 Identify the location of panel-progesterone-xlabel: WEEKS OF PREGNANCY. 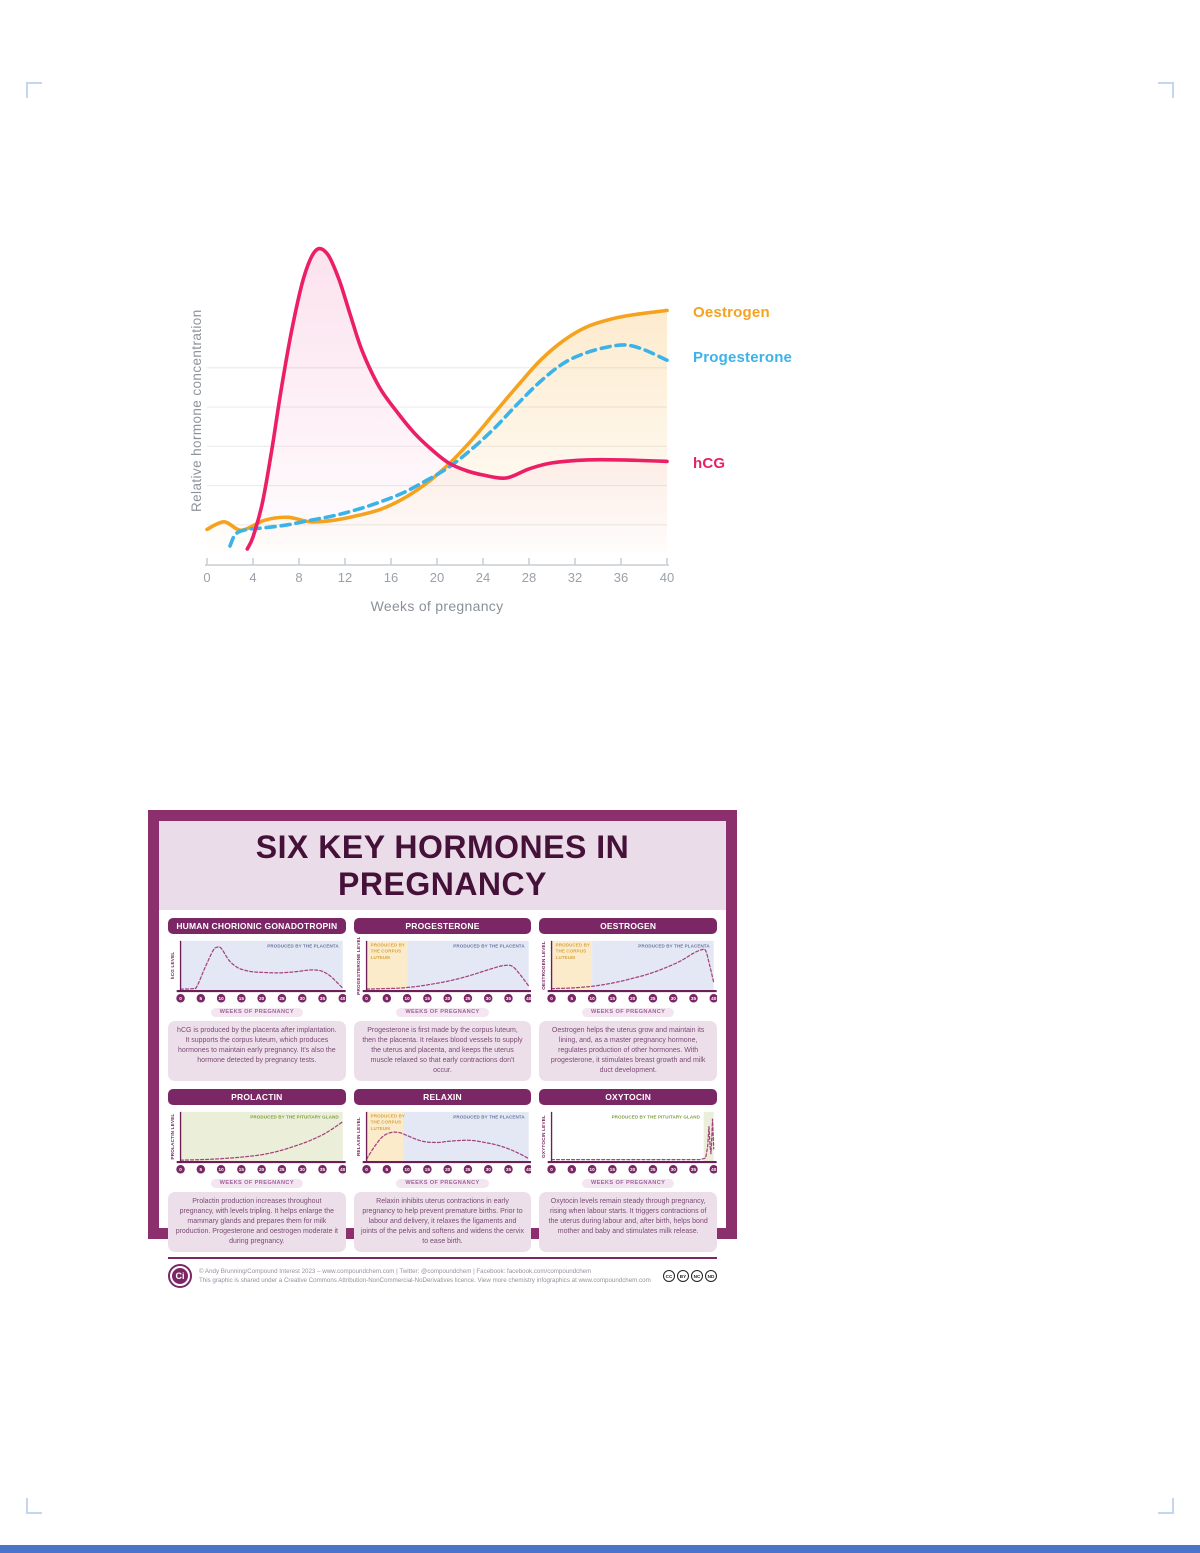
(442, 1012).